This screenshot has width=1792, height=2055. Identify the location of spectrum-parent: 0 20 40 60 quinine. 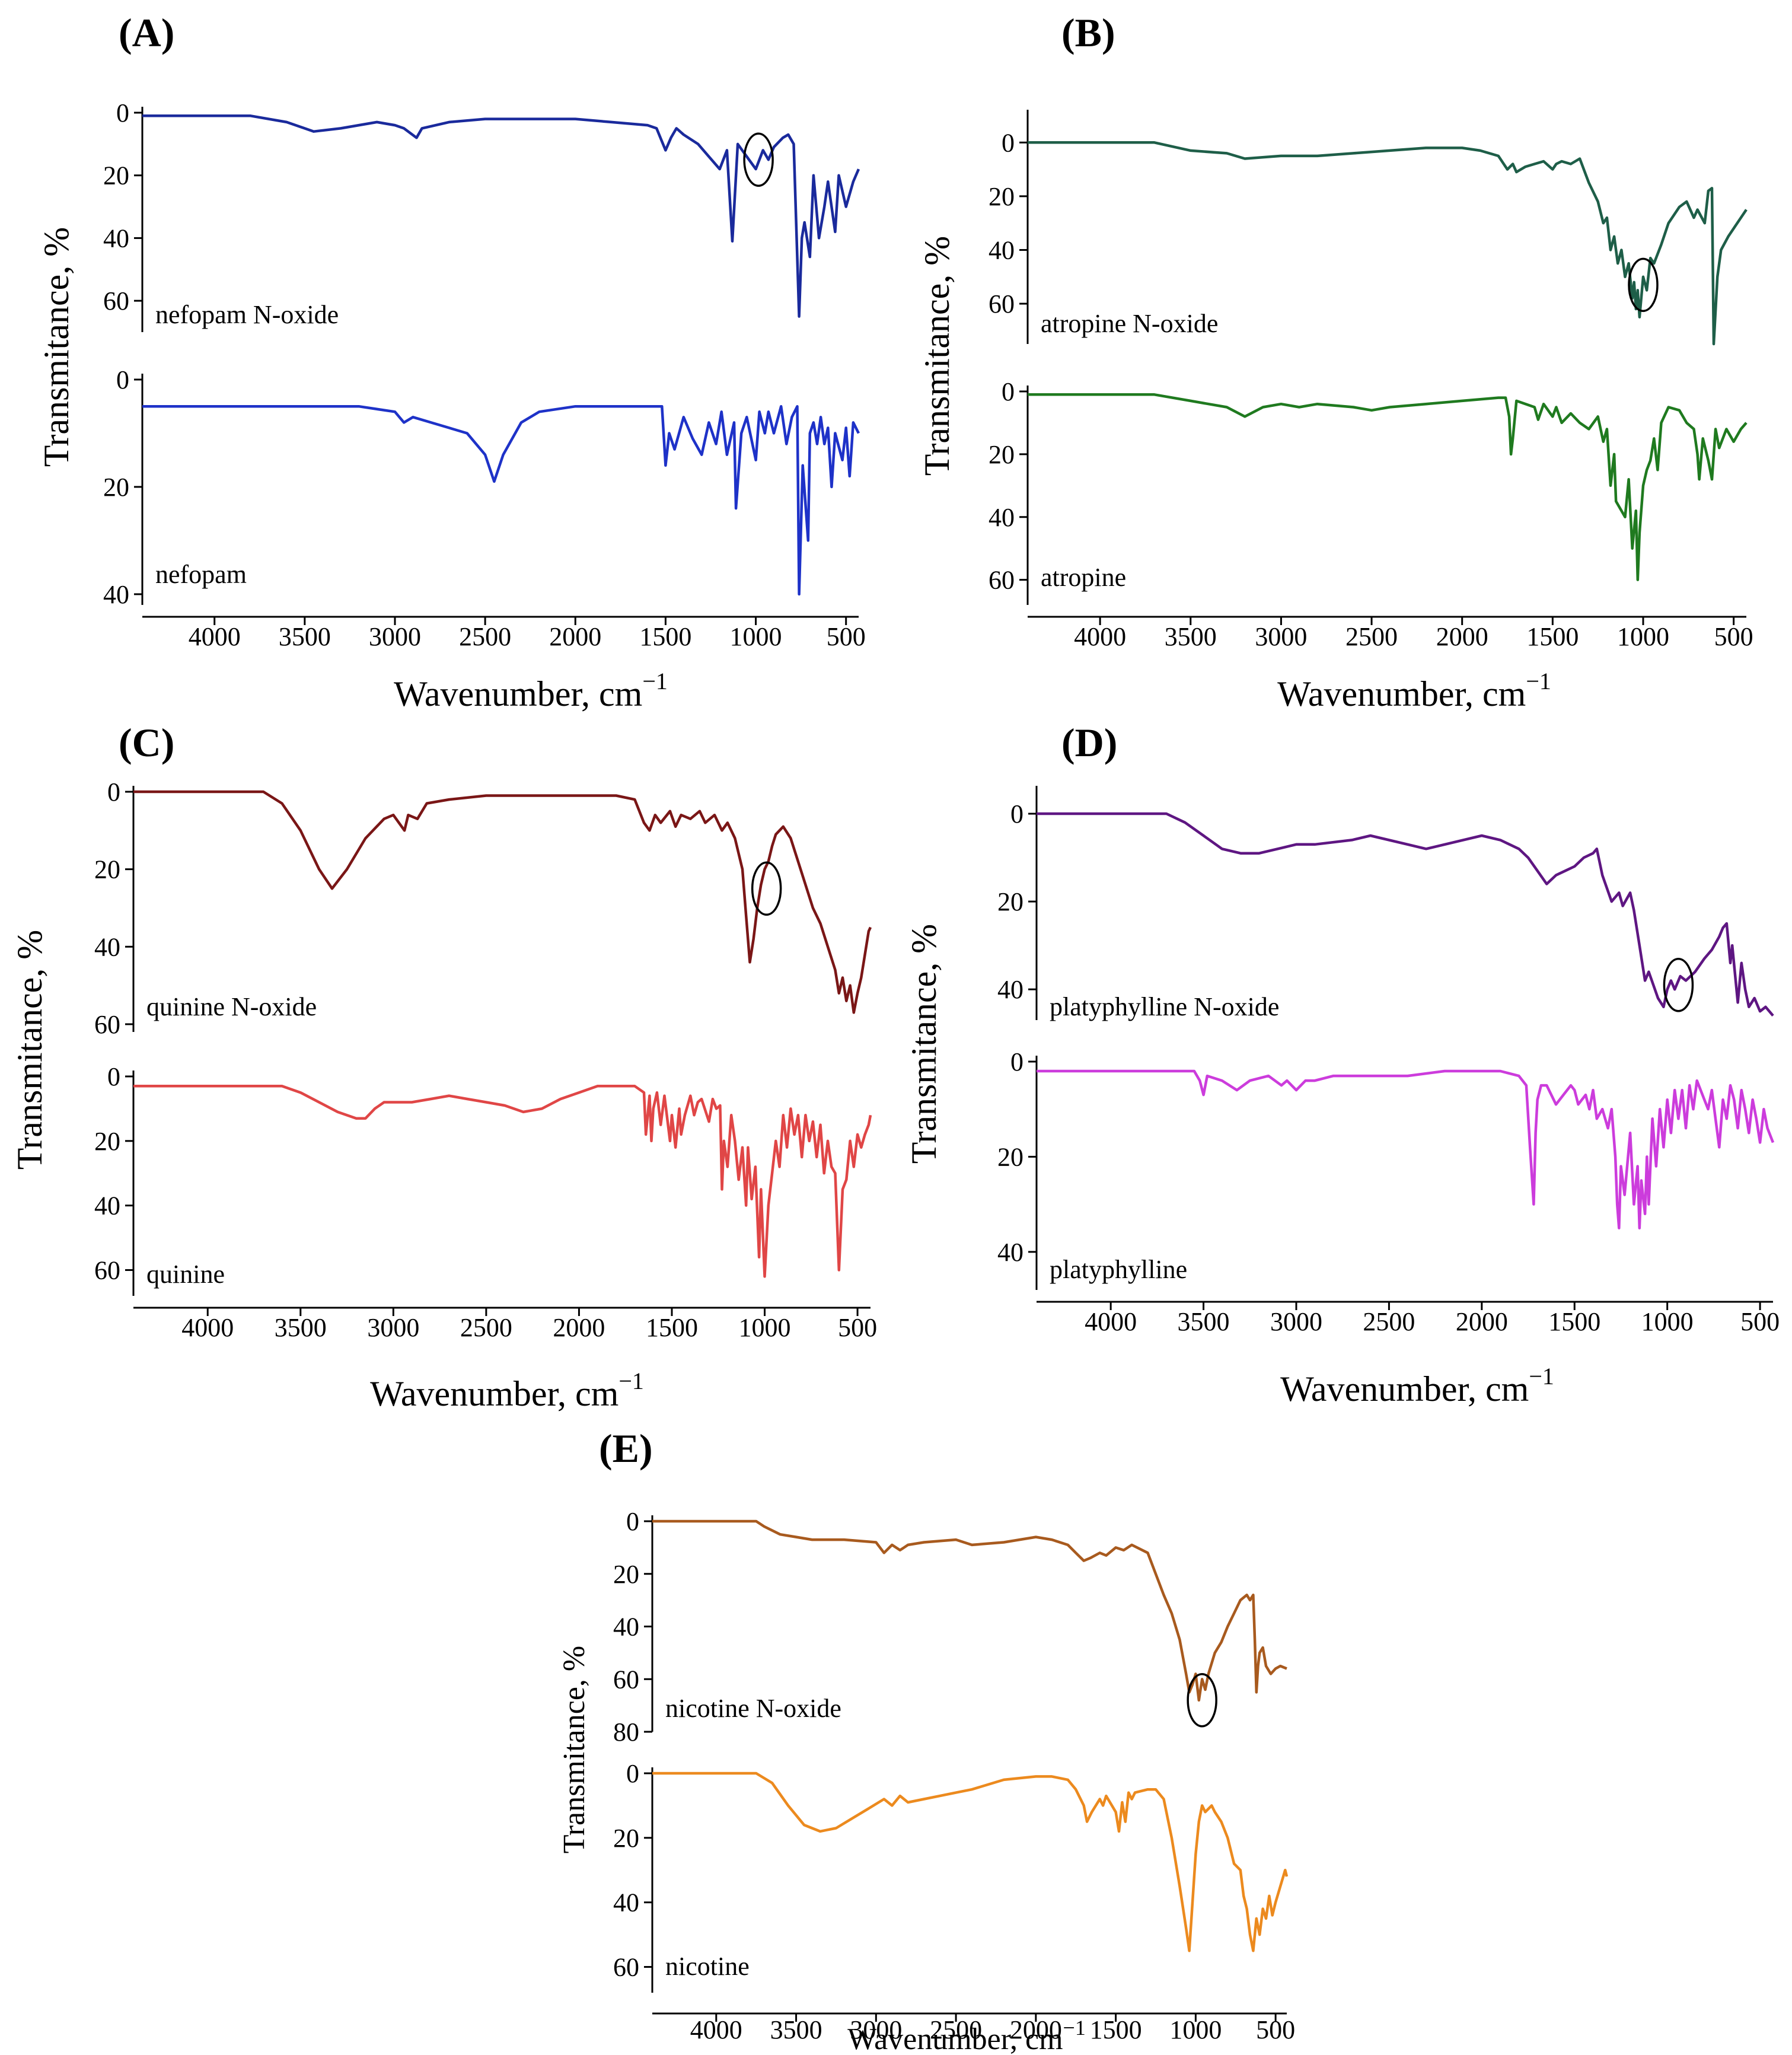
(483, 1179).